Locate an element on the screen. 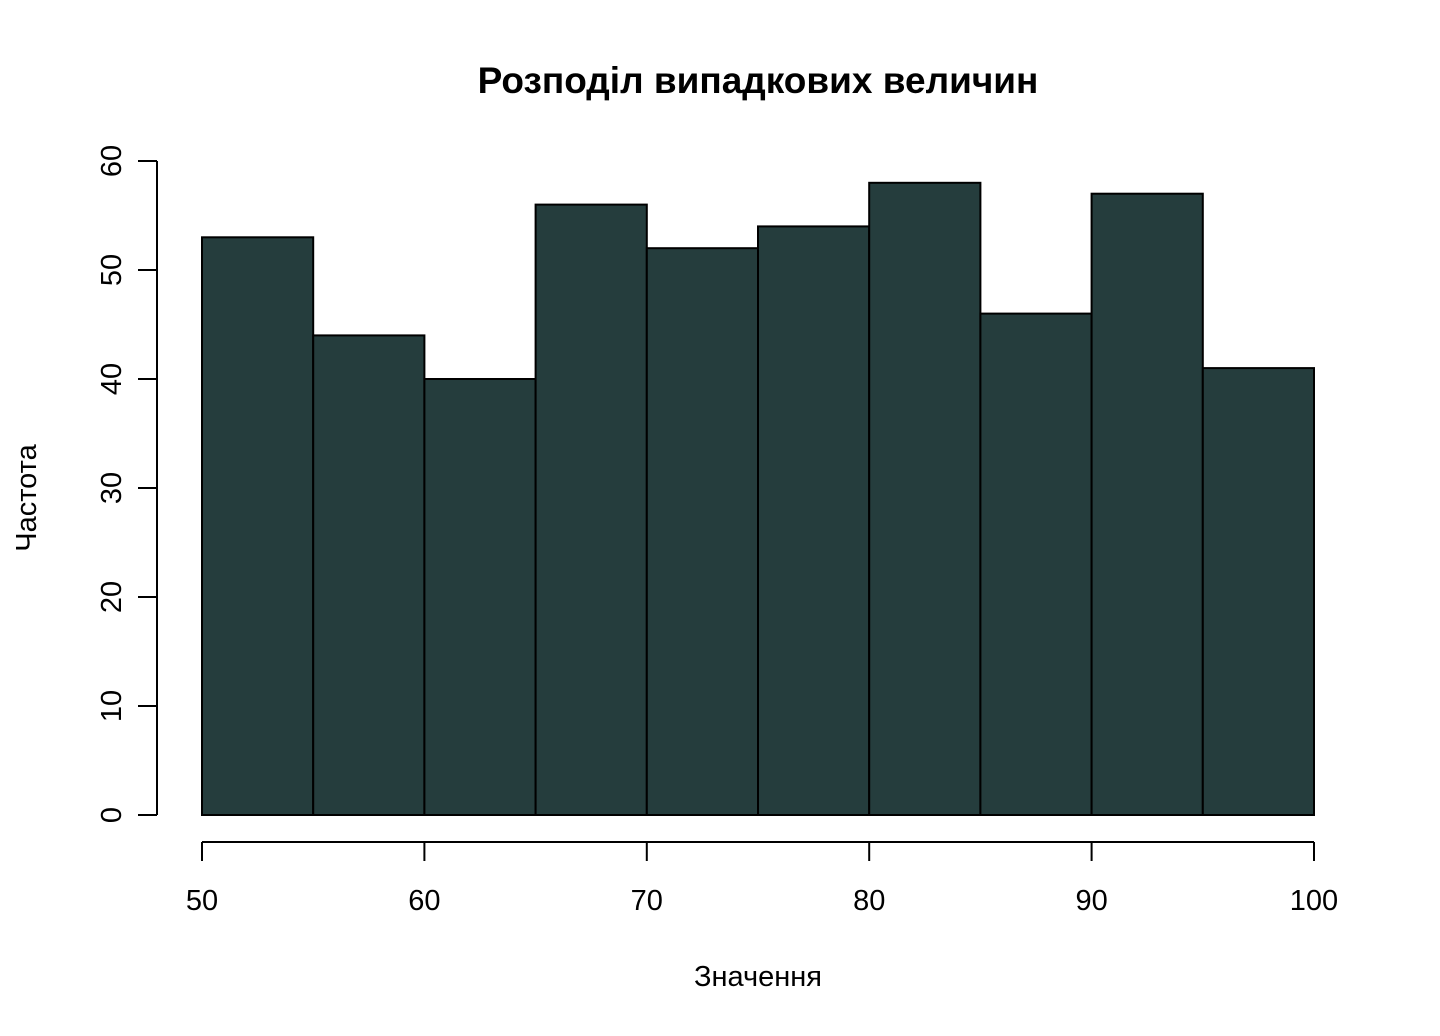 This screenshot has height=1036, width=1440. x-tick-label: 60 is located at coordinates (424, 901).